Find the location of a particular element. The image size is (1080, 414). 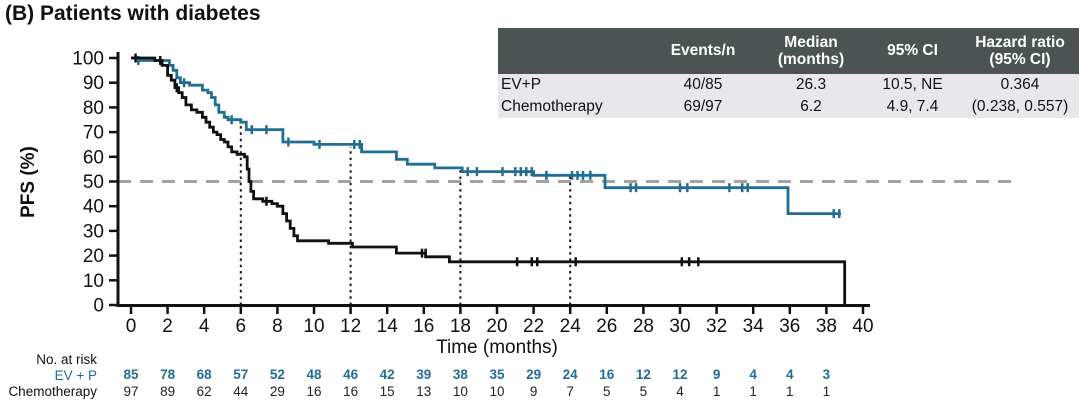

at-risk-row-label-evp: EV + P is located at coordinates (75, 375).